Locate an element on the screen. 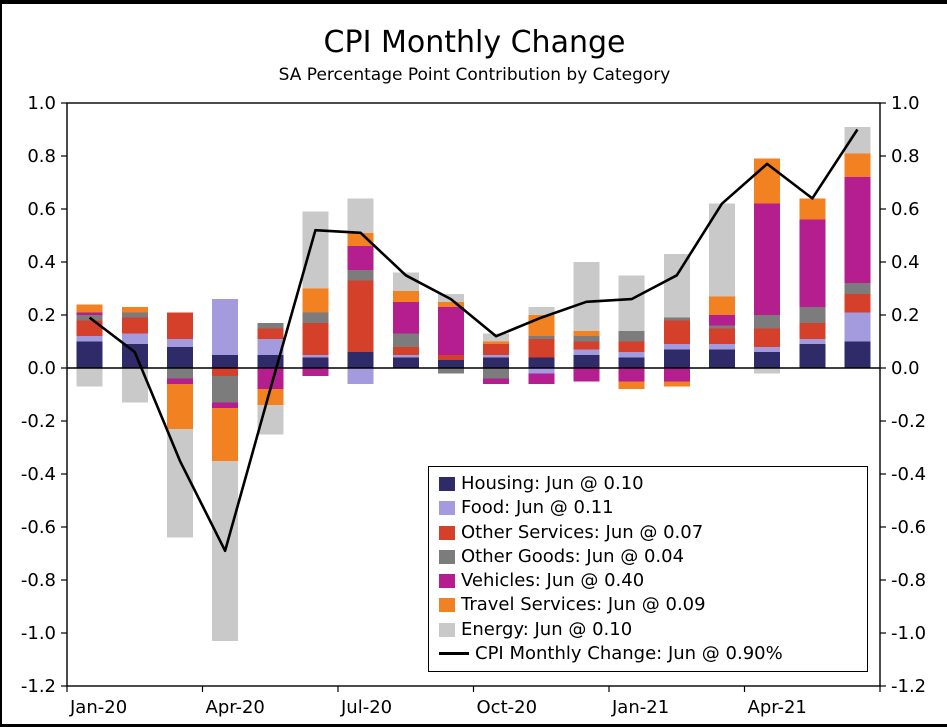 The image size is (947, 727). legend-item: Travel Services: Jun @ 0.09 is located at coordinates (648, 605).